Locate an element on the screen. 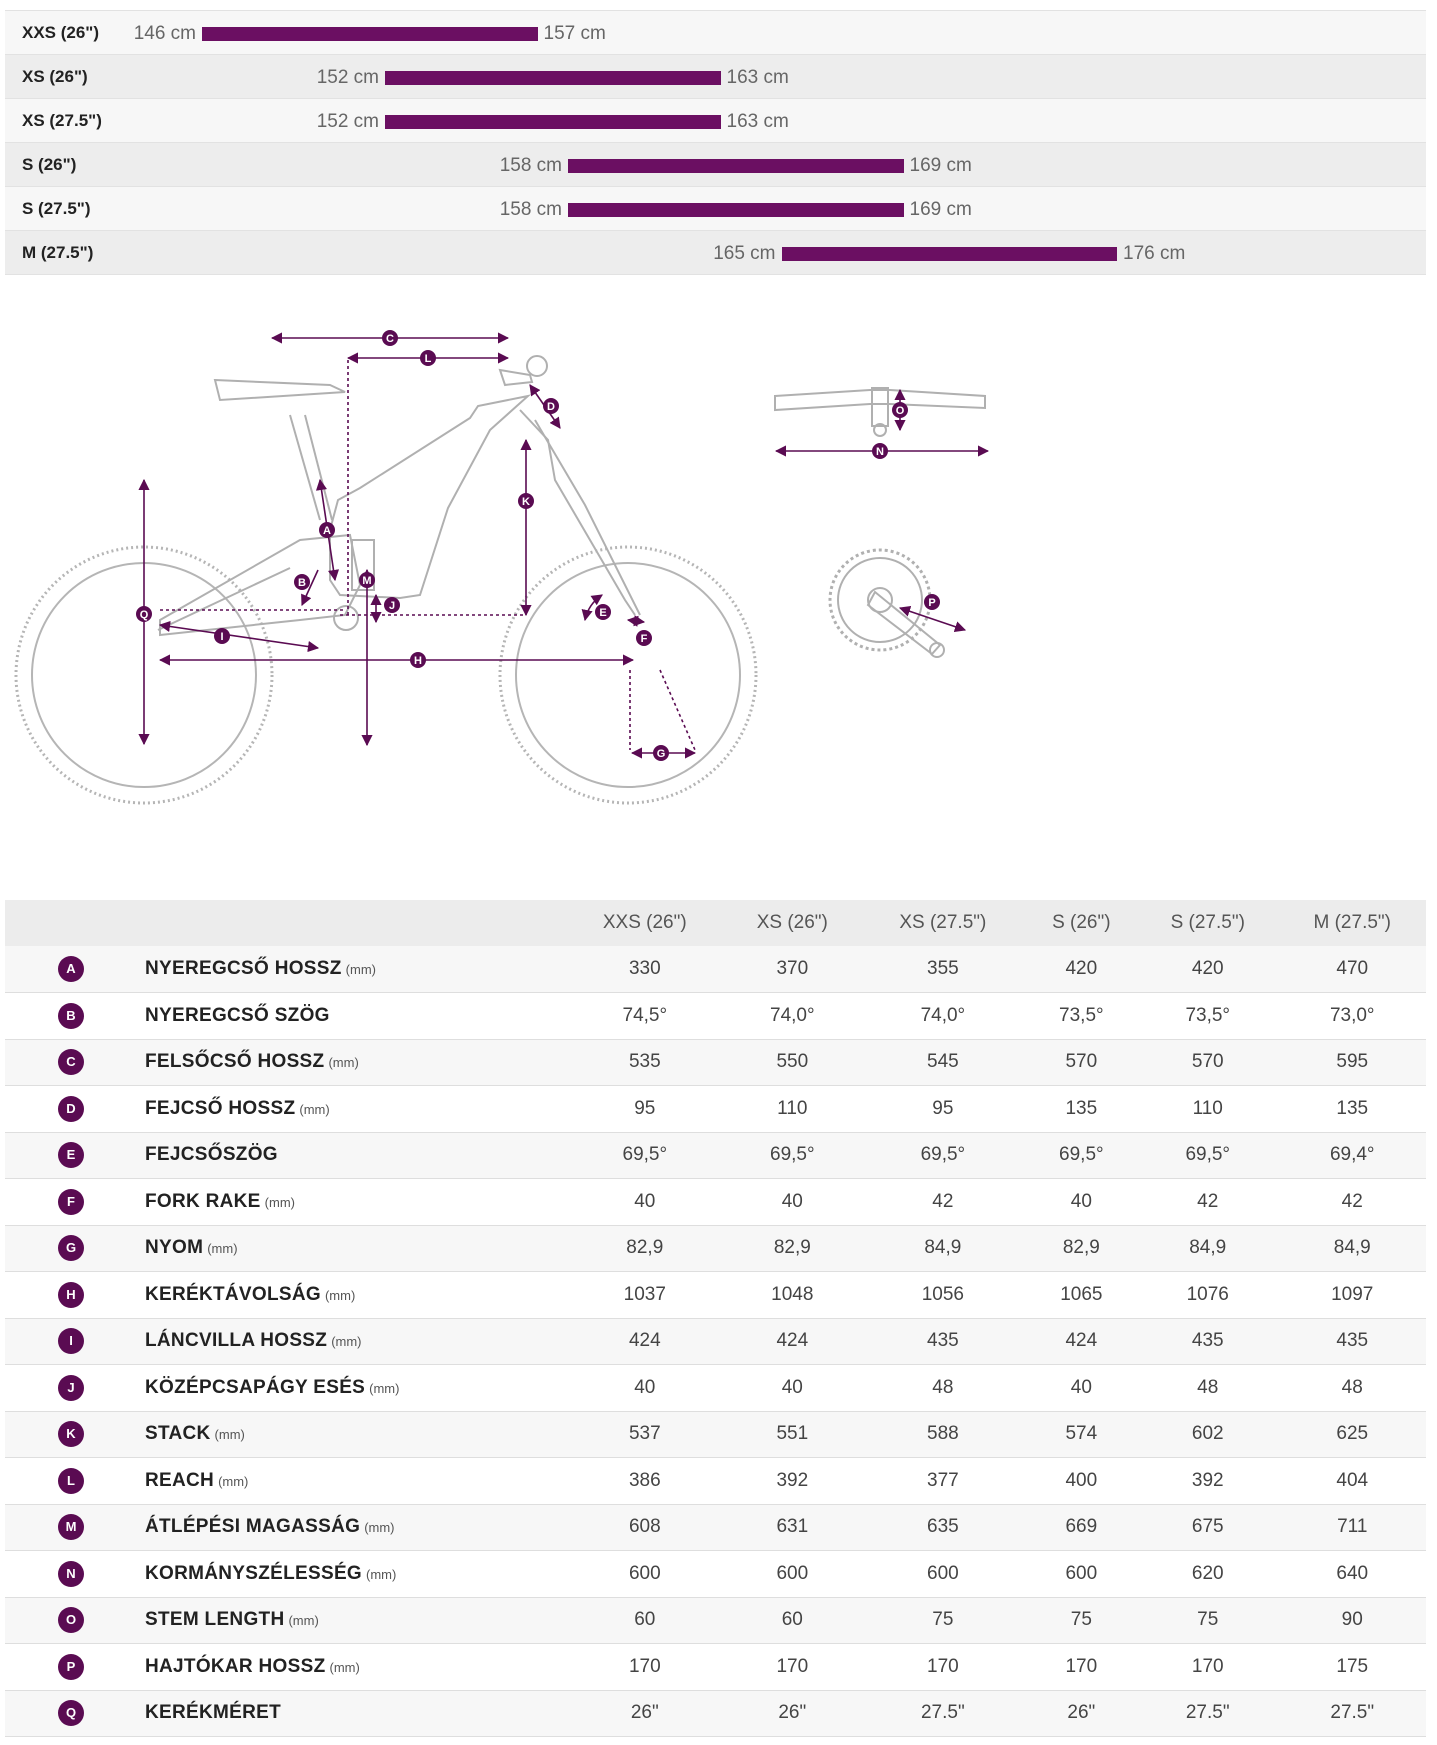 This screenshot has width=1437, height=1745. badge-cell: P is located at coordinates (75, 1667).